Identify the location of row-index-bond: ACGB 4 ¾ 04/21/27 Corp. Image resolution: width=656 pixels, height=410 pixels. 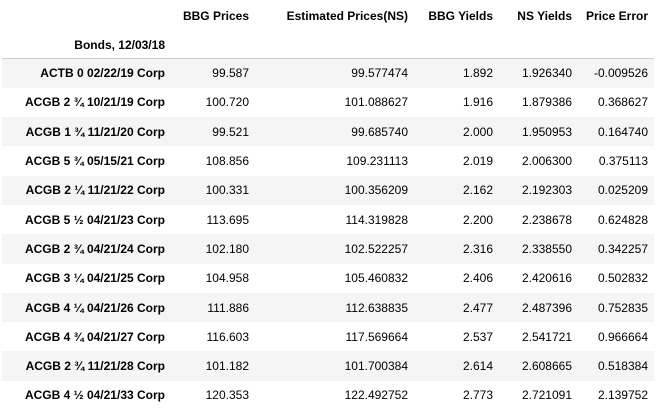
(86, 336).